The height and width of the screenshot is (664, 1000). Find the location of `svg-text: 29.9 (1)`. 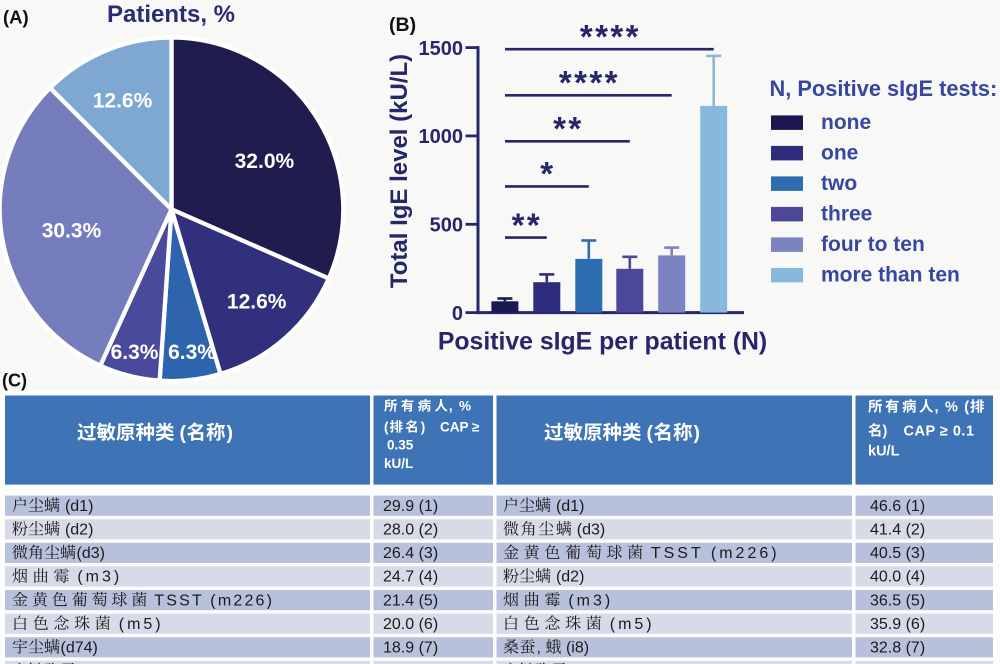

svg-text: 29.9 (1) is located at coordinates (410, 506).